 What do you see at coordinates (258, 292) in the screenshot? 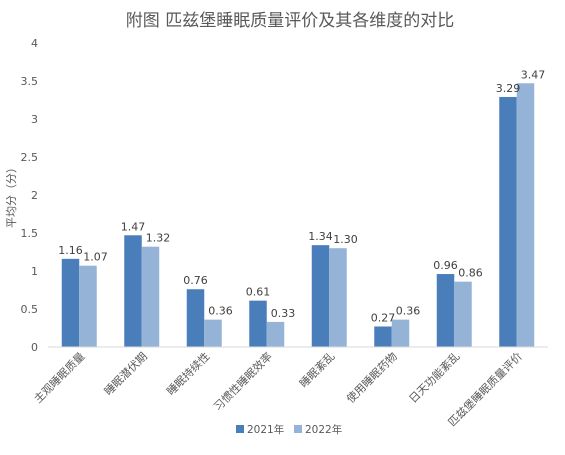
I see `data-label: 0.61` at bounding box center [258, 292].